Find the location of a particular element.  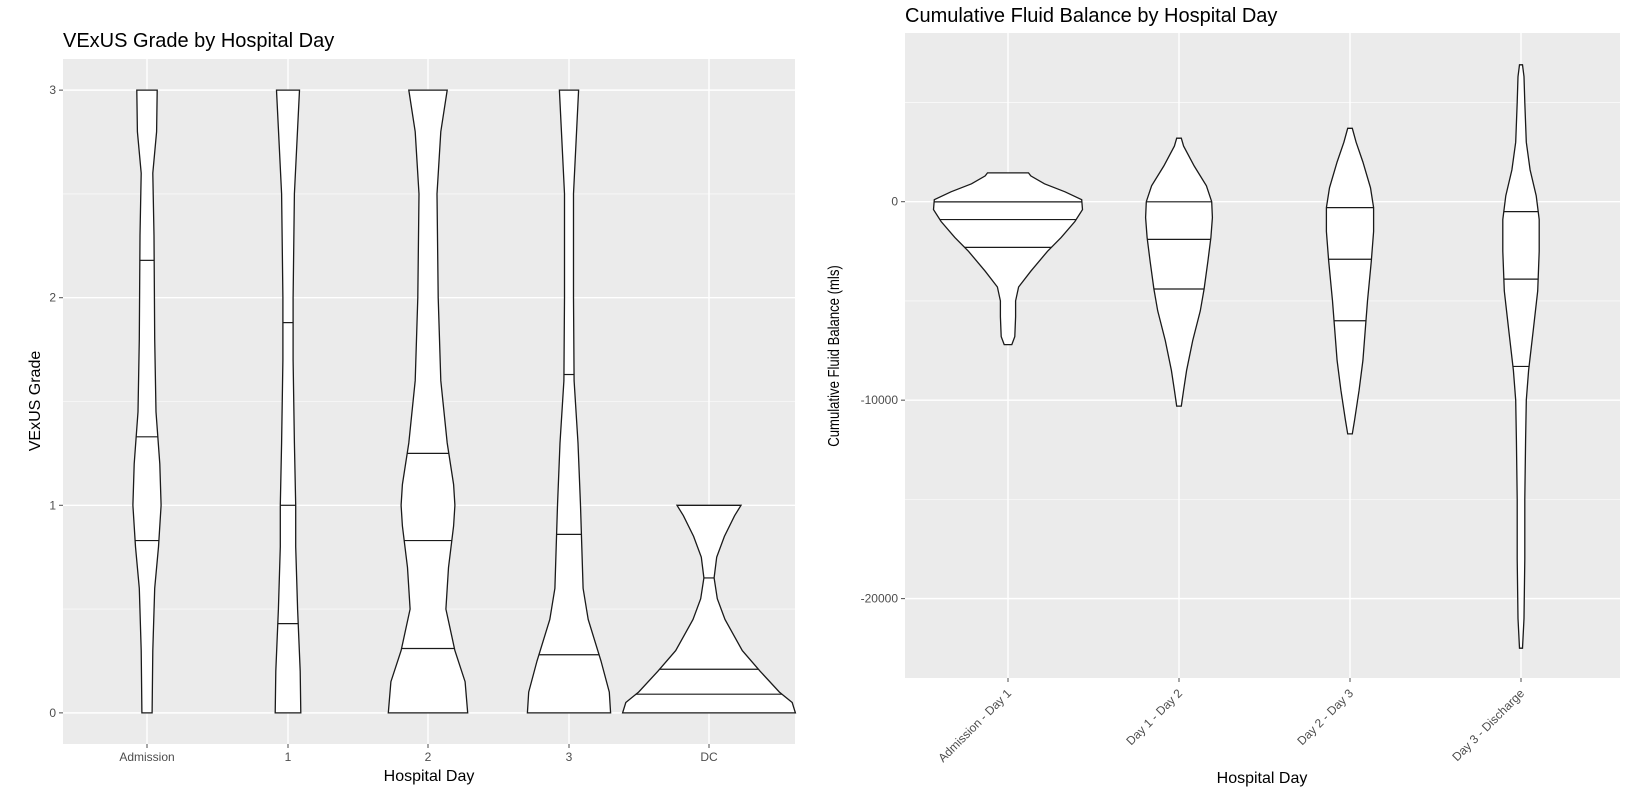

fluid-y-tick-label: -10000 is located at coordinates (880, 400).